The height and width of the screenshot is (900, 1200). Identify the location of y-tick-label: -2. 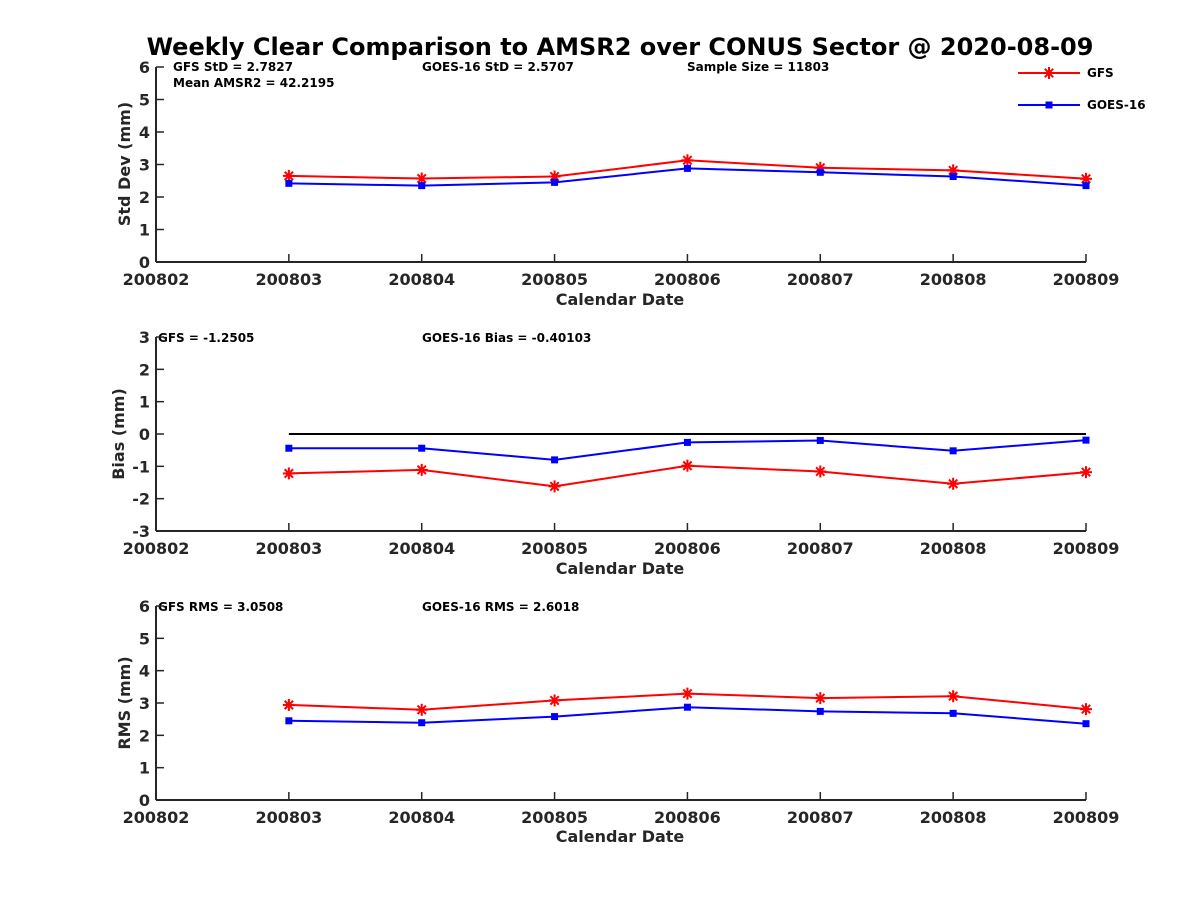
(141, 499).